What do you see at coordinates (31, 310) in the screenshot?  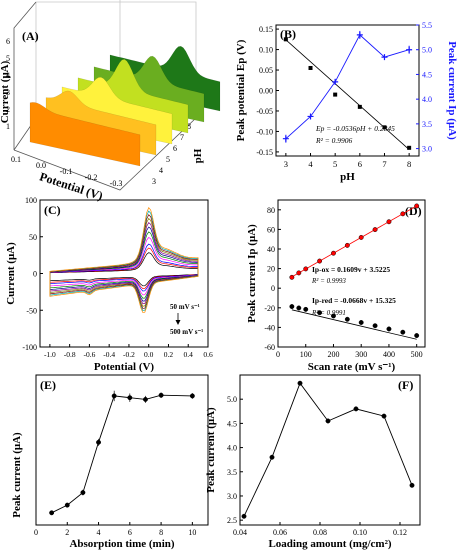 I see `y-tick-label: -50` at bounding box center [31, 310].